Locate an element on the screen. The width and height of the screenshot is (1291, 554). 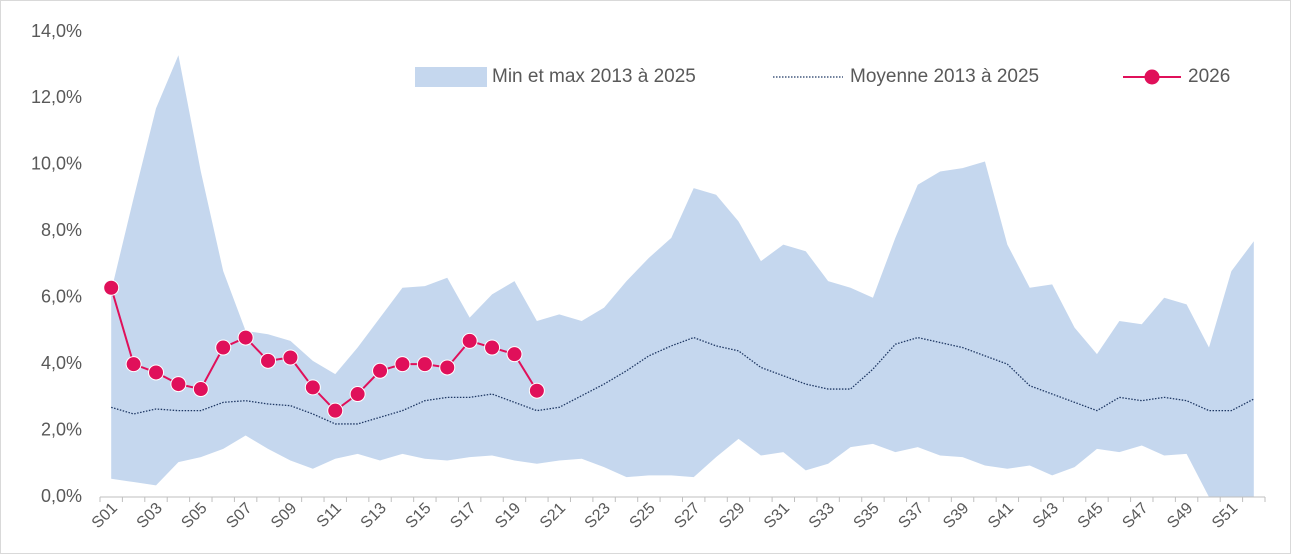
legend-label: 2026 is located at coordinates (1209, 76).